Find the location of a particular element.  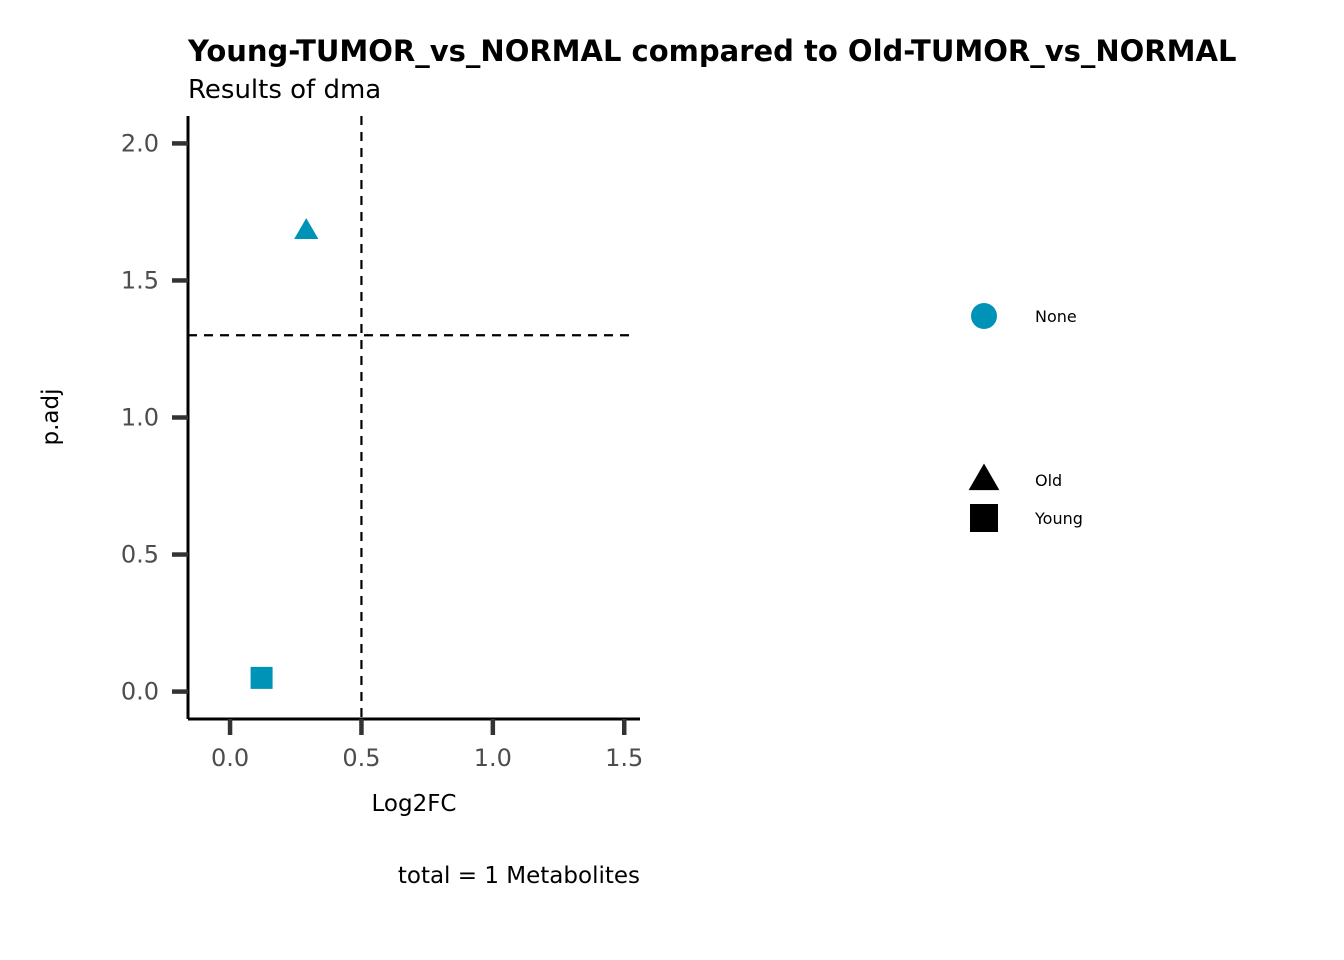

y-tick-label: 0.0 is located at coordinates (140, 692).